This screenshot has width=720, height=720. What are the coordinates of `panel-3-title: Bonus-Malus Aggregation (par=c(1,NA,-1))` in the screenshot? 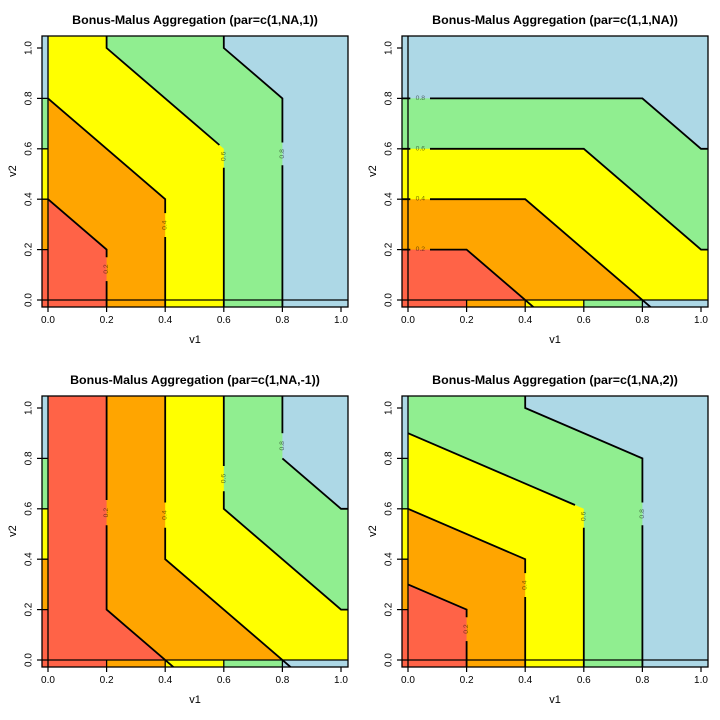 It's located at (195, 380).